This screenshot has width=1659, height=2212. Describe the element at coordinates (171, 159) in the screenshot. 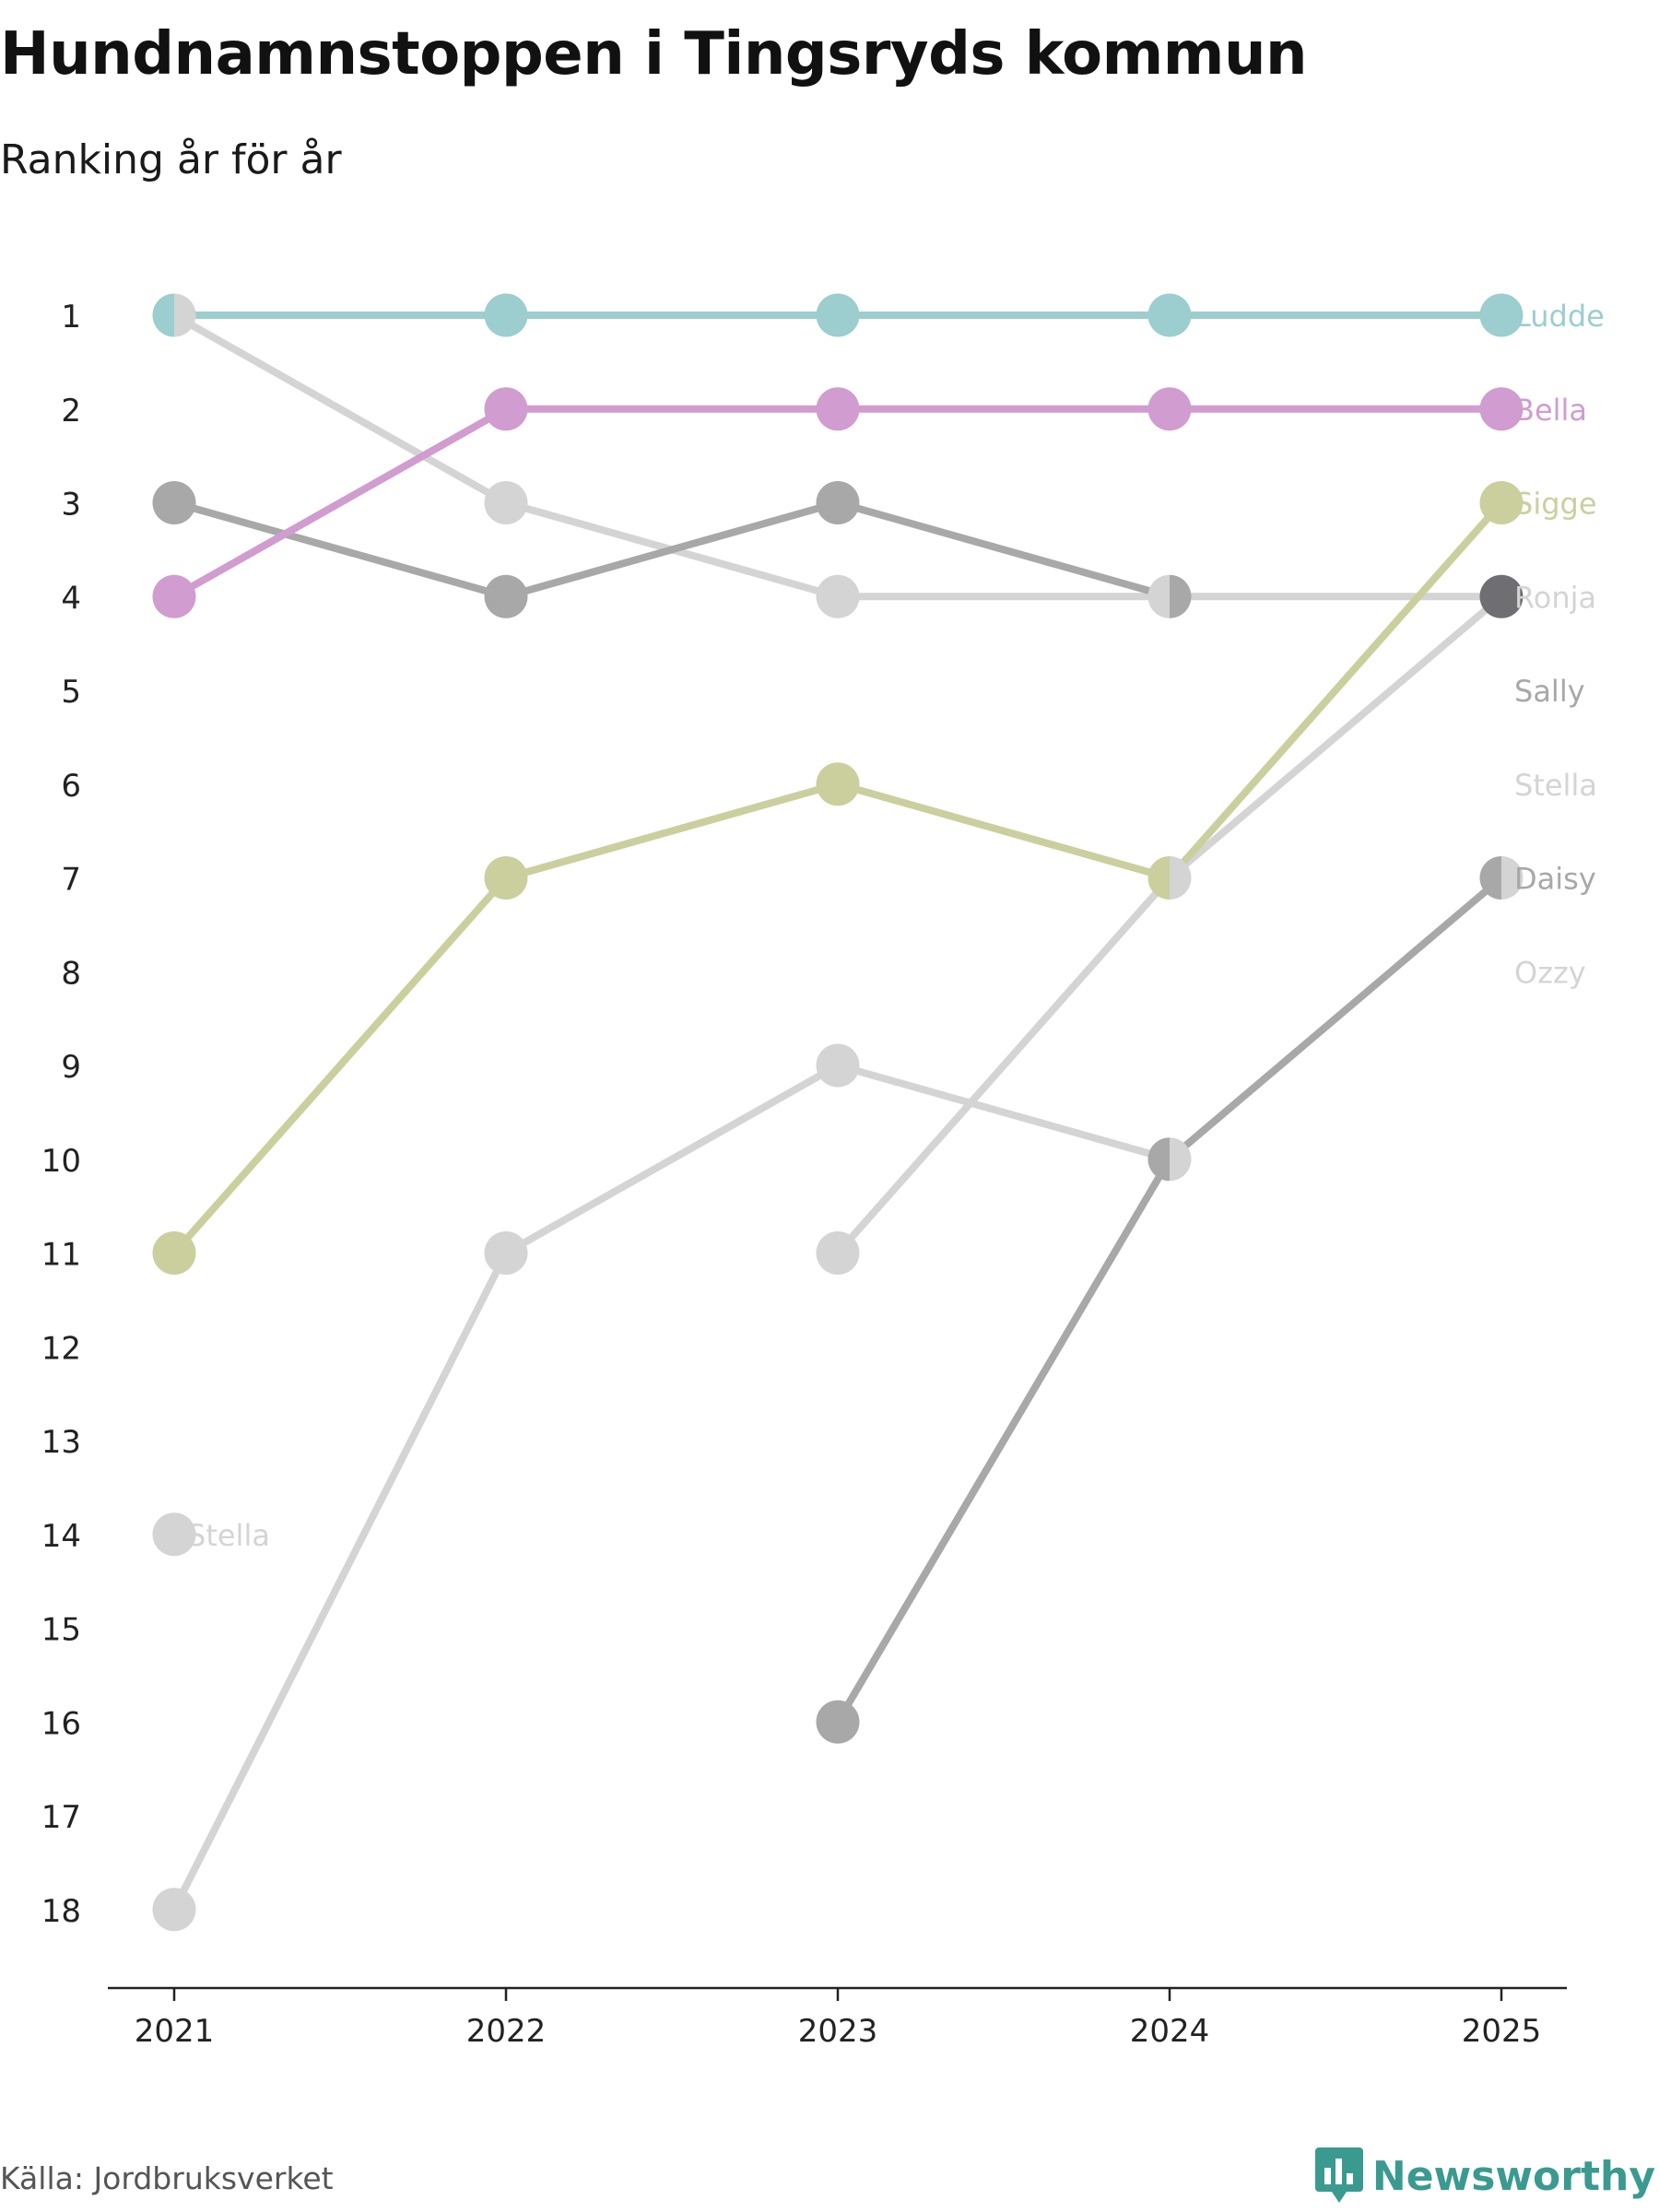

I see `chart-subtitle: Ranking år för år` at that location.